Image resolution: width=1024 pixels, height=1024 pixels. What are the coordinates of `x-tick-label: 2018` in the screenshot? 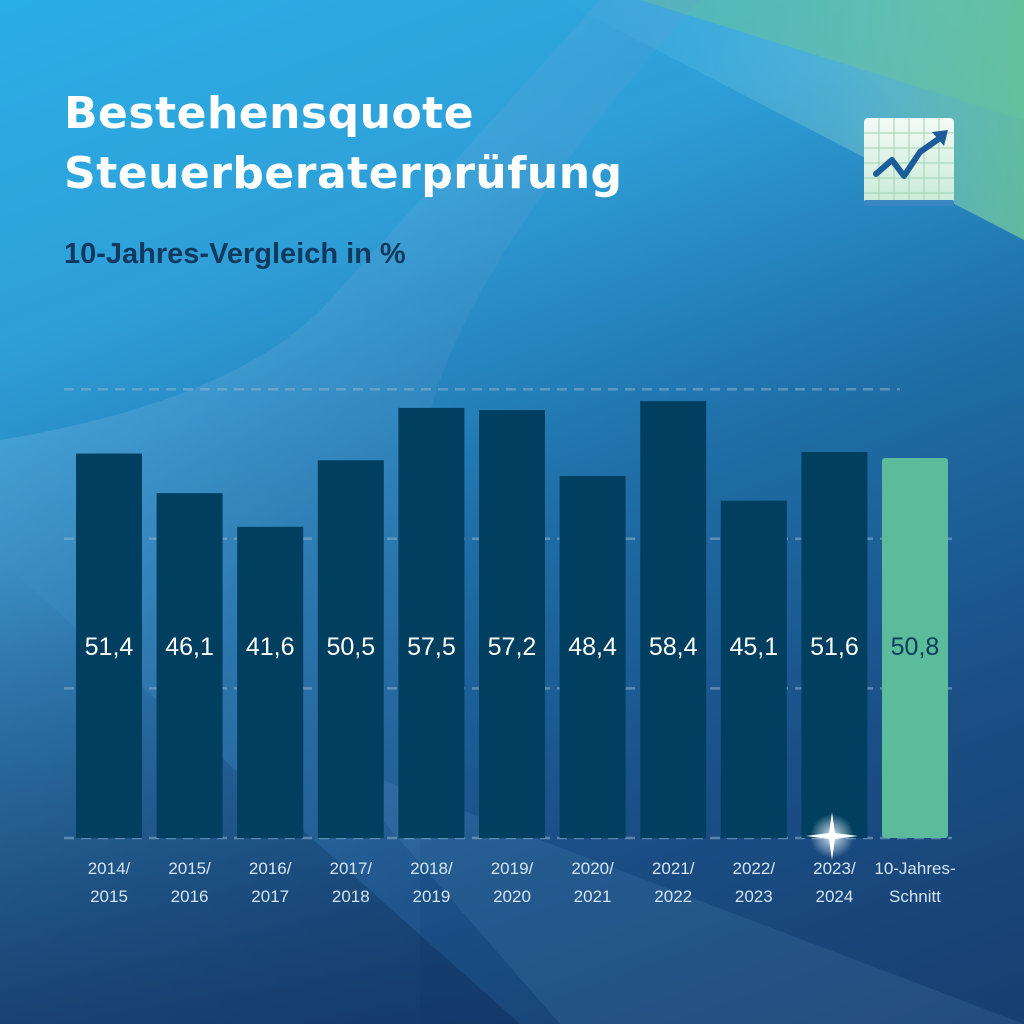 It's located at (351, 896).